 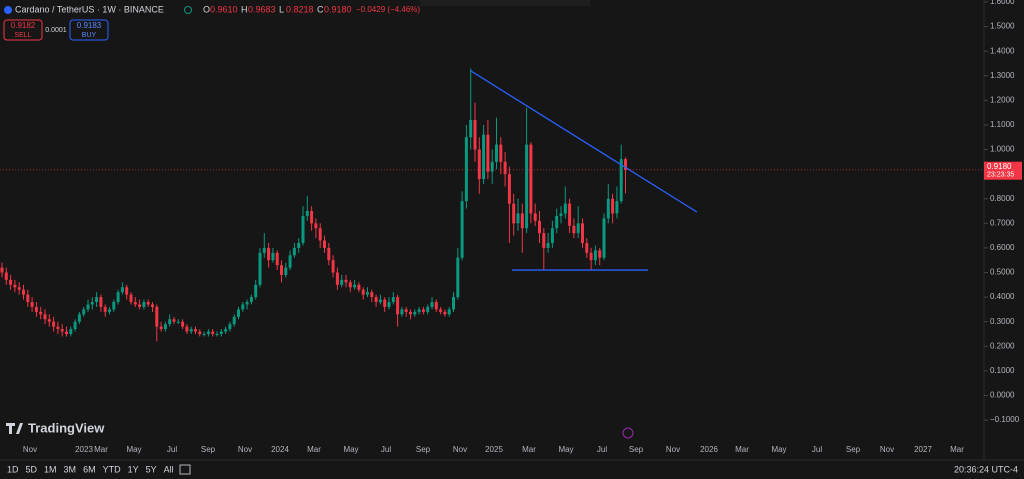 I want to click on drawing-toolbar, so click(x=505, y=3).